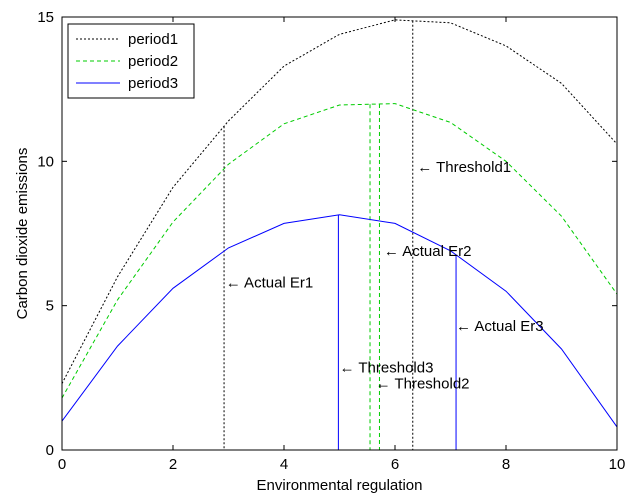 The width and height of the screenshot is (633, 496). Describe the element at coordinates (270, 283) in the screenshot. I see `annotation-label: ← Actual Er1` at that location.